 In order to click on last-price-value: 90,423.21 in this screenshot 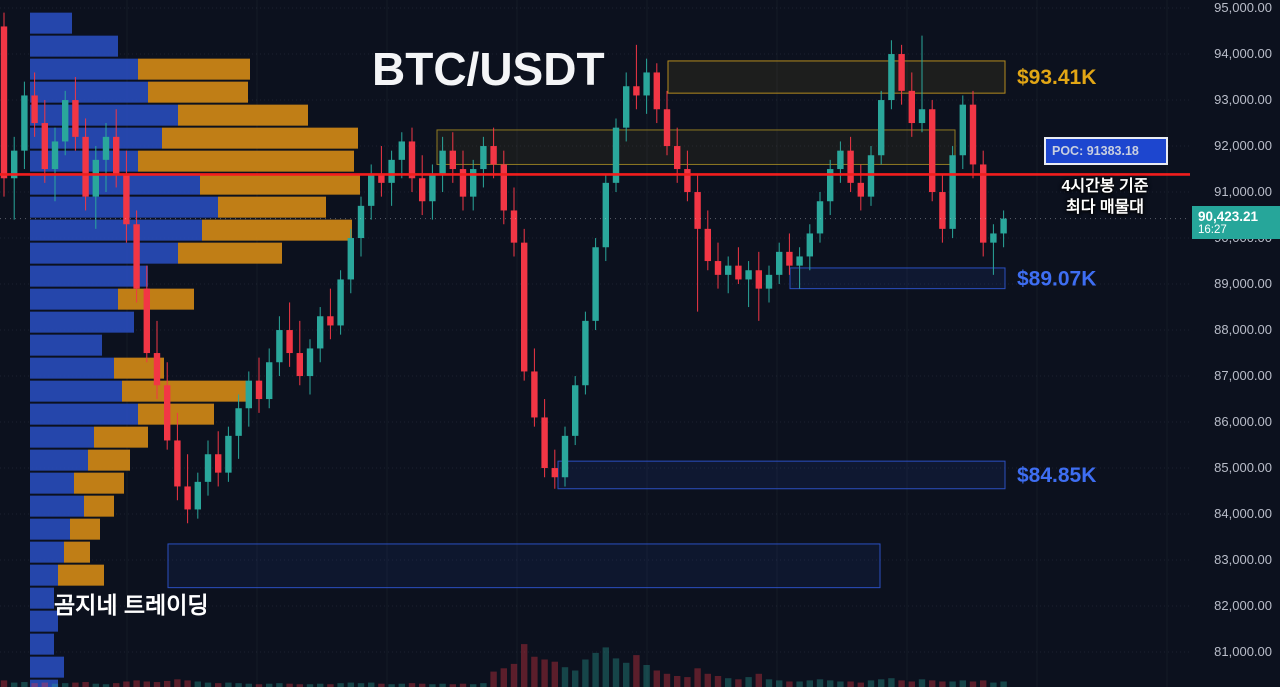, I will do `click(1228, 216)`.